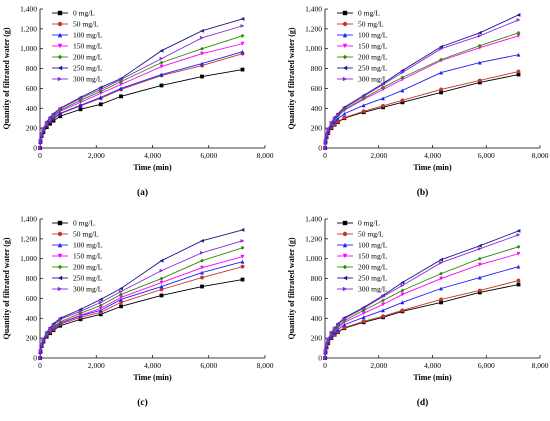 Image resolution: width=550 pixels, height=421 pixels. What do you see at coordinates (88, 57) in the screenshot?
I see `legend-label: 200 mg/L` at bounding box center [88, 57].